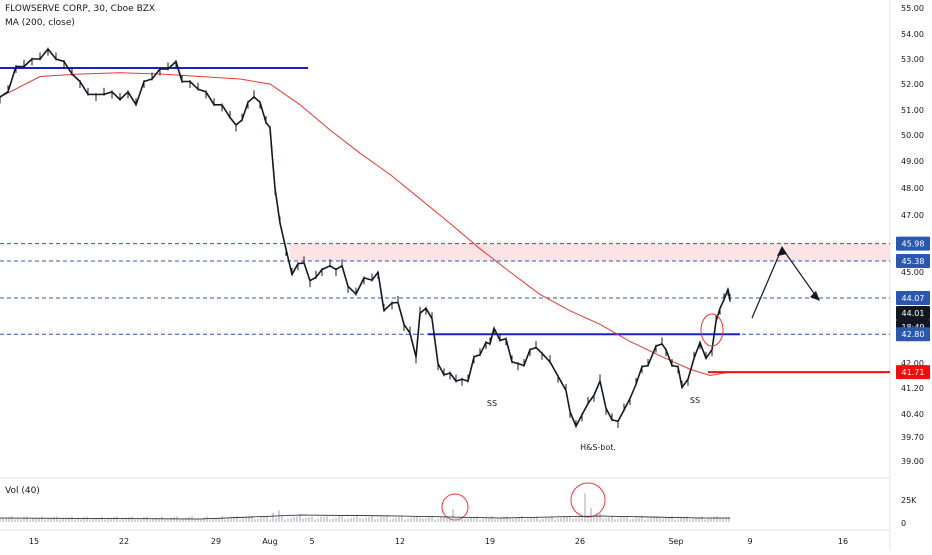  I want to click on time-tick-label: 12, so click(400, 541).